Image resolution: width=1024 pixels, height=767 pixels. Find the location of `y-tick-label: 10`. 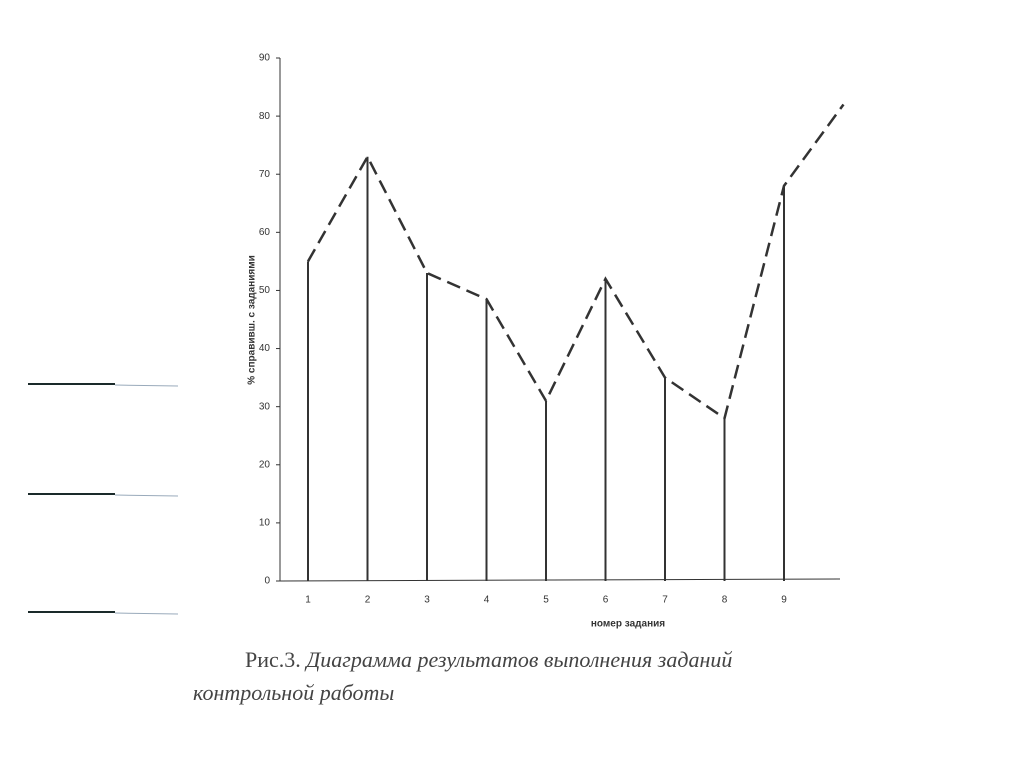

y-tick-label: 10 is located at coordinates (265, 523).